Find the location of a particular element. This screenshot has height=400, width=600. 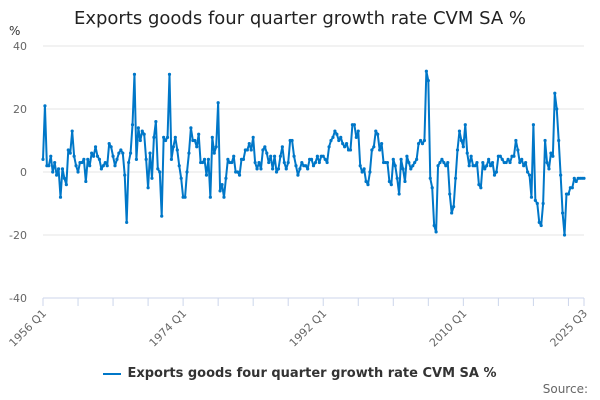

x-tick-label: 2010 Q1 is located at coordinates (448, 328).